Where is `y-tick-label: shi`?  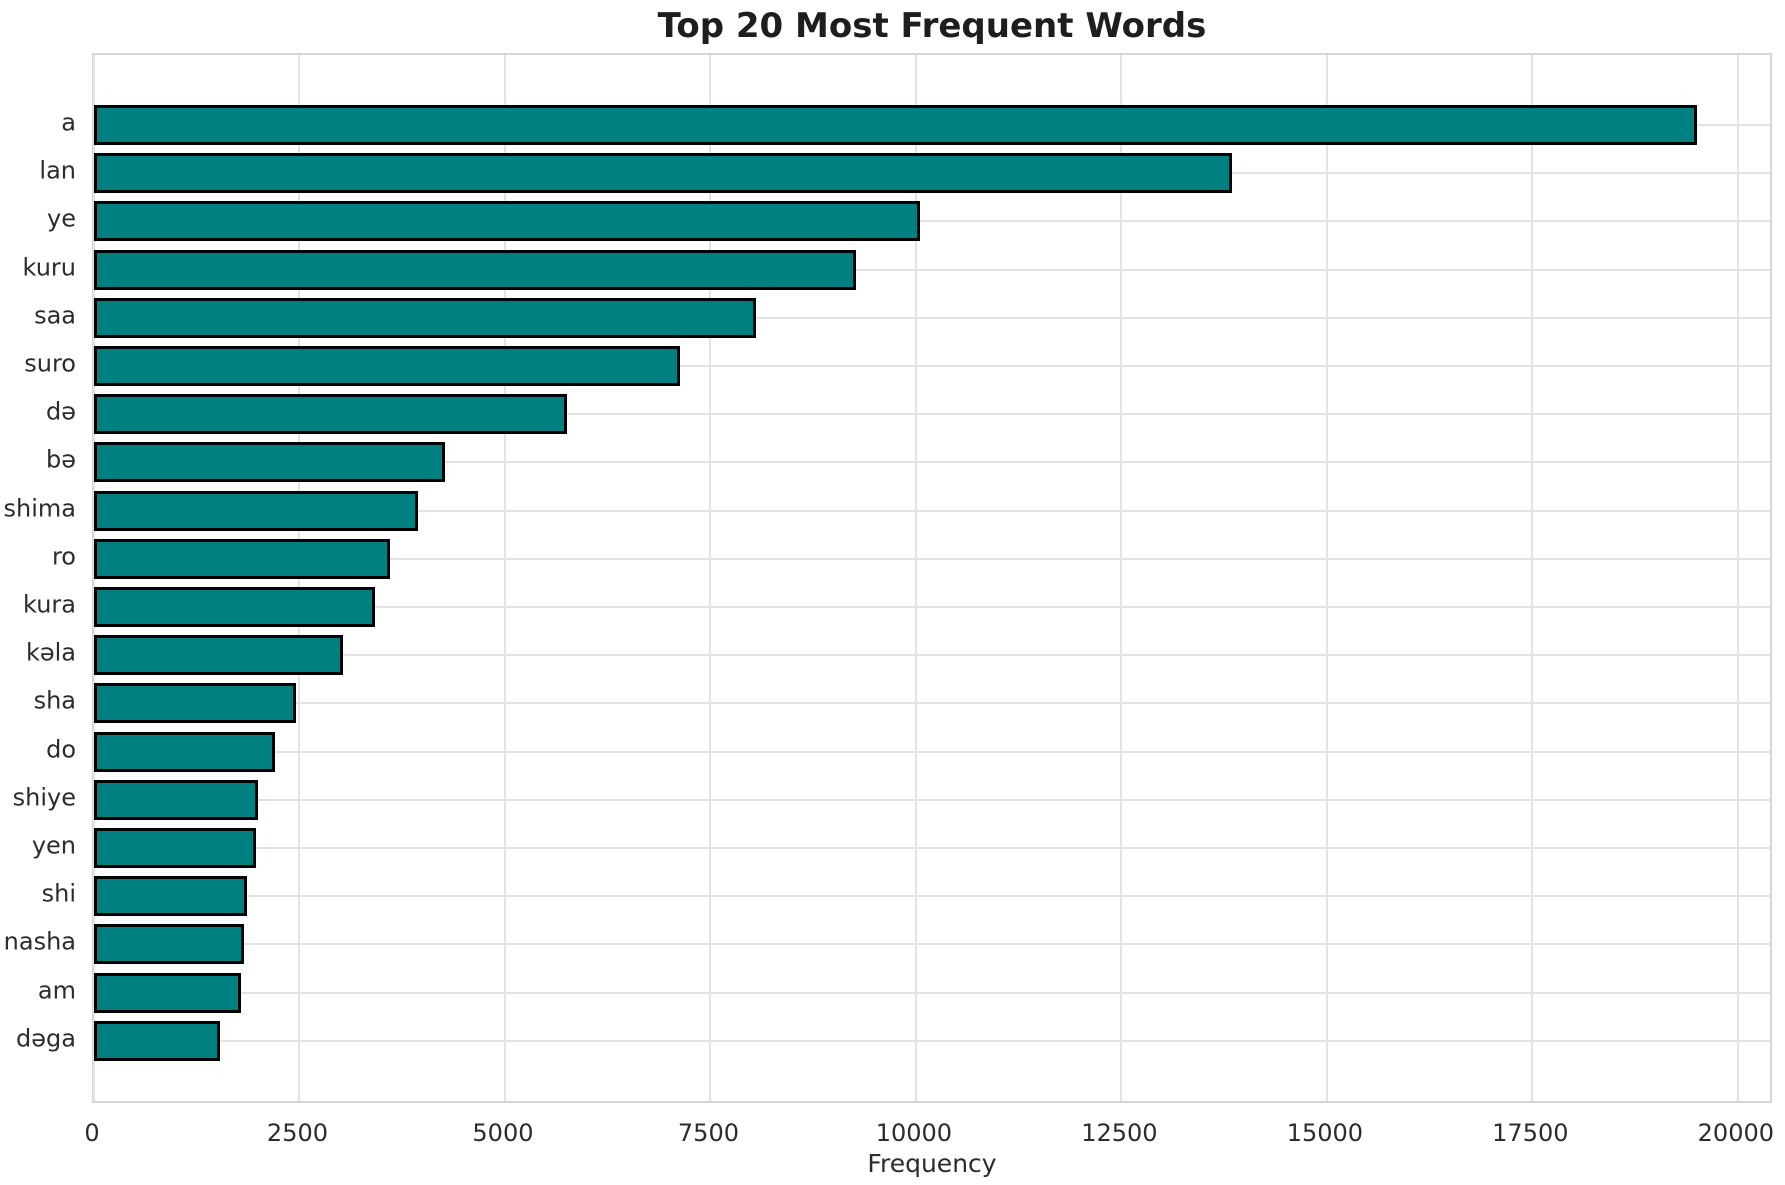 y-tick-label: shi is located at coordinates (58, 893).